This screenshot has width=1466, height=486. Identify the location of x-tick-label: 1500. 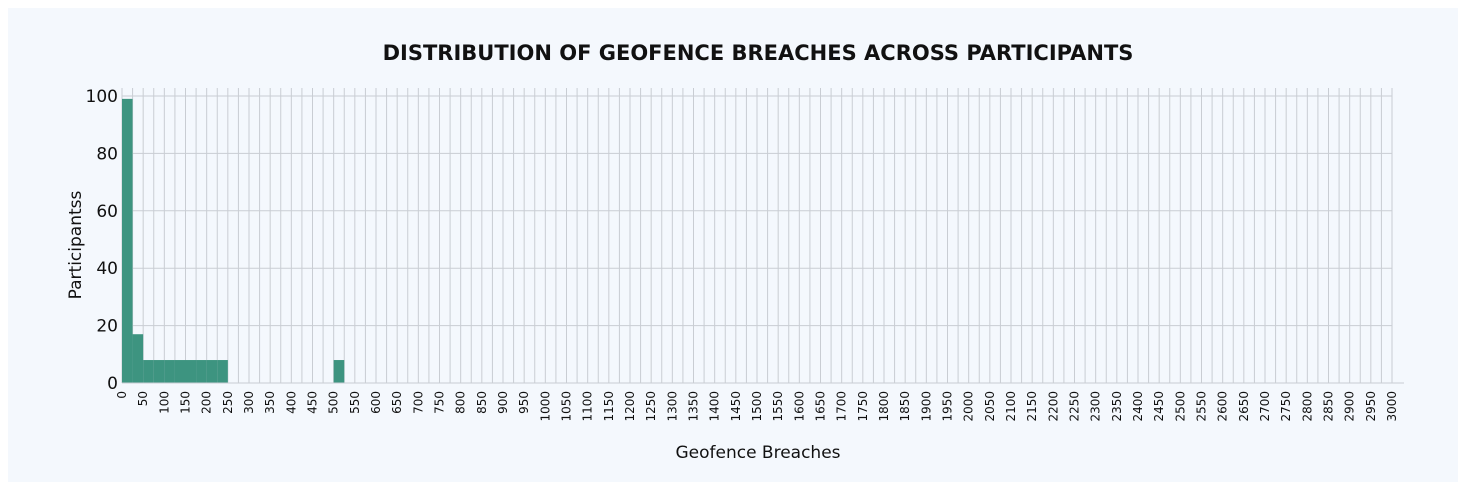
(757, 406).